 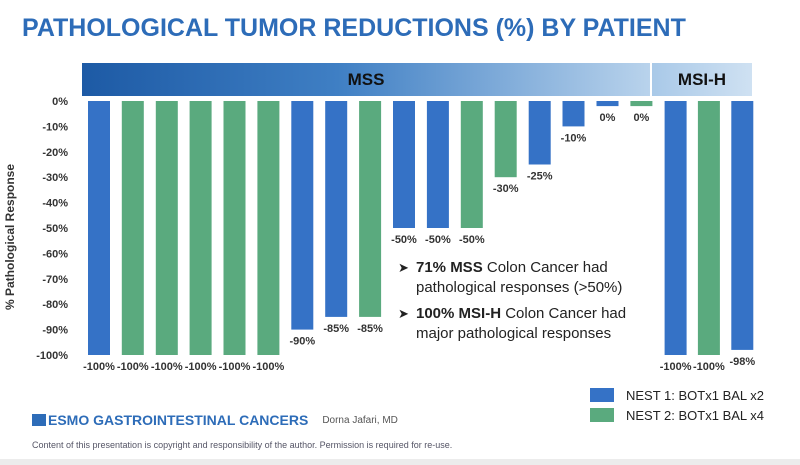 What do you see at coordinates (60, 102) in the screenshot?
I see `y-tick-label: 0%` at bounding box center [60, 102].